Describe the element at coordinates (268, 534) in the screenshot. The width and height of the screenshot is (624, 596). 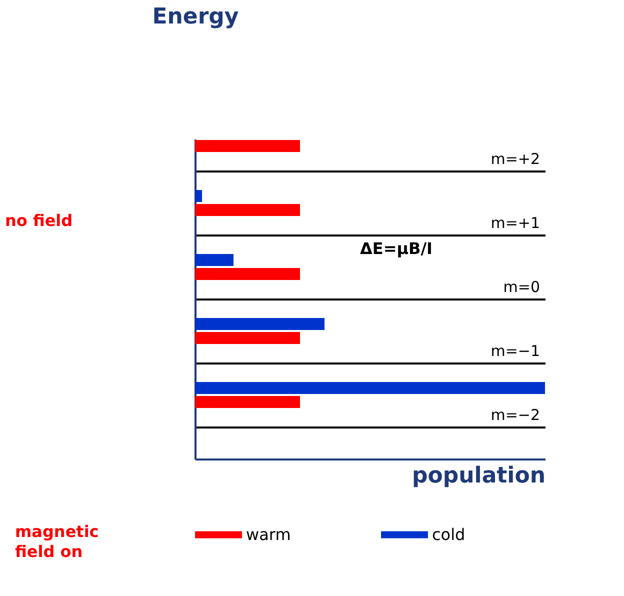
I see `legend-label: warm` at that location.